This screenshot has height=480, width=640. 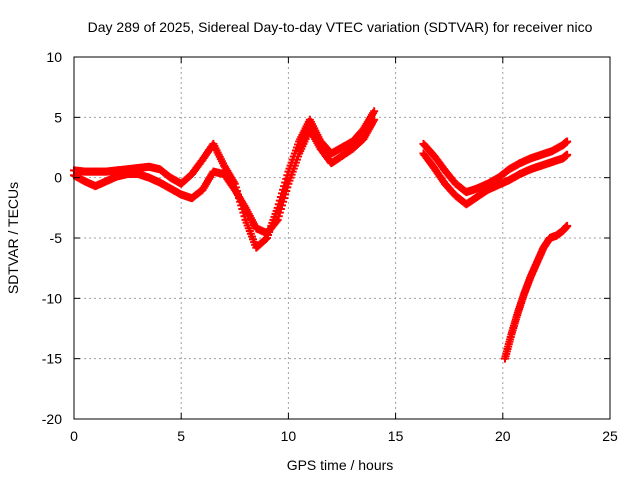 What do you see at coordinates (13, 238) in the screenshot?
I see `y-axis-label: SDTVAR / TECUs` at bounding box center [13, 238].